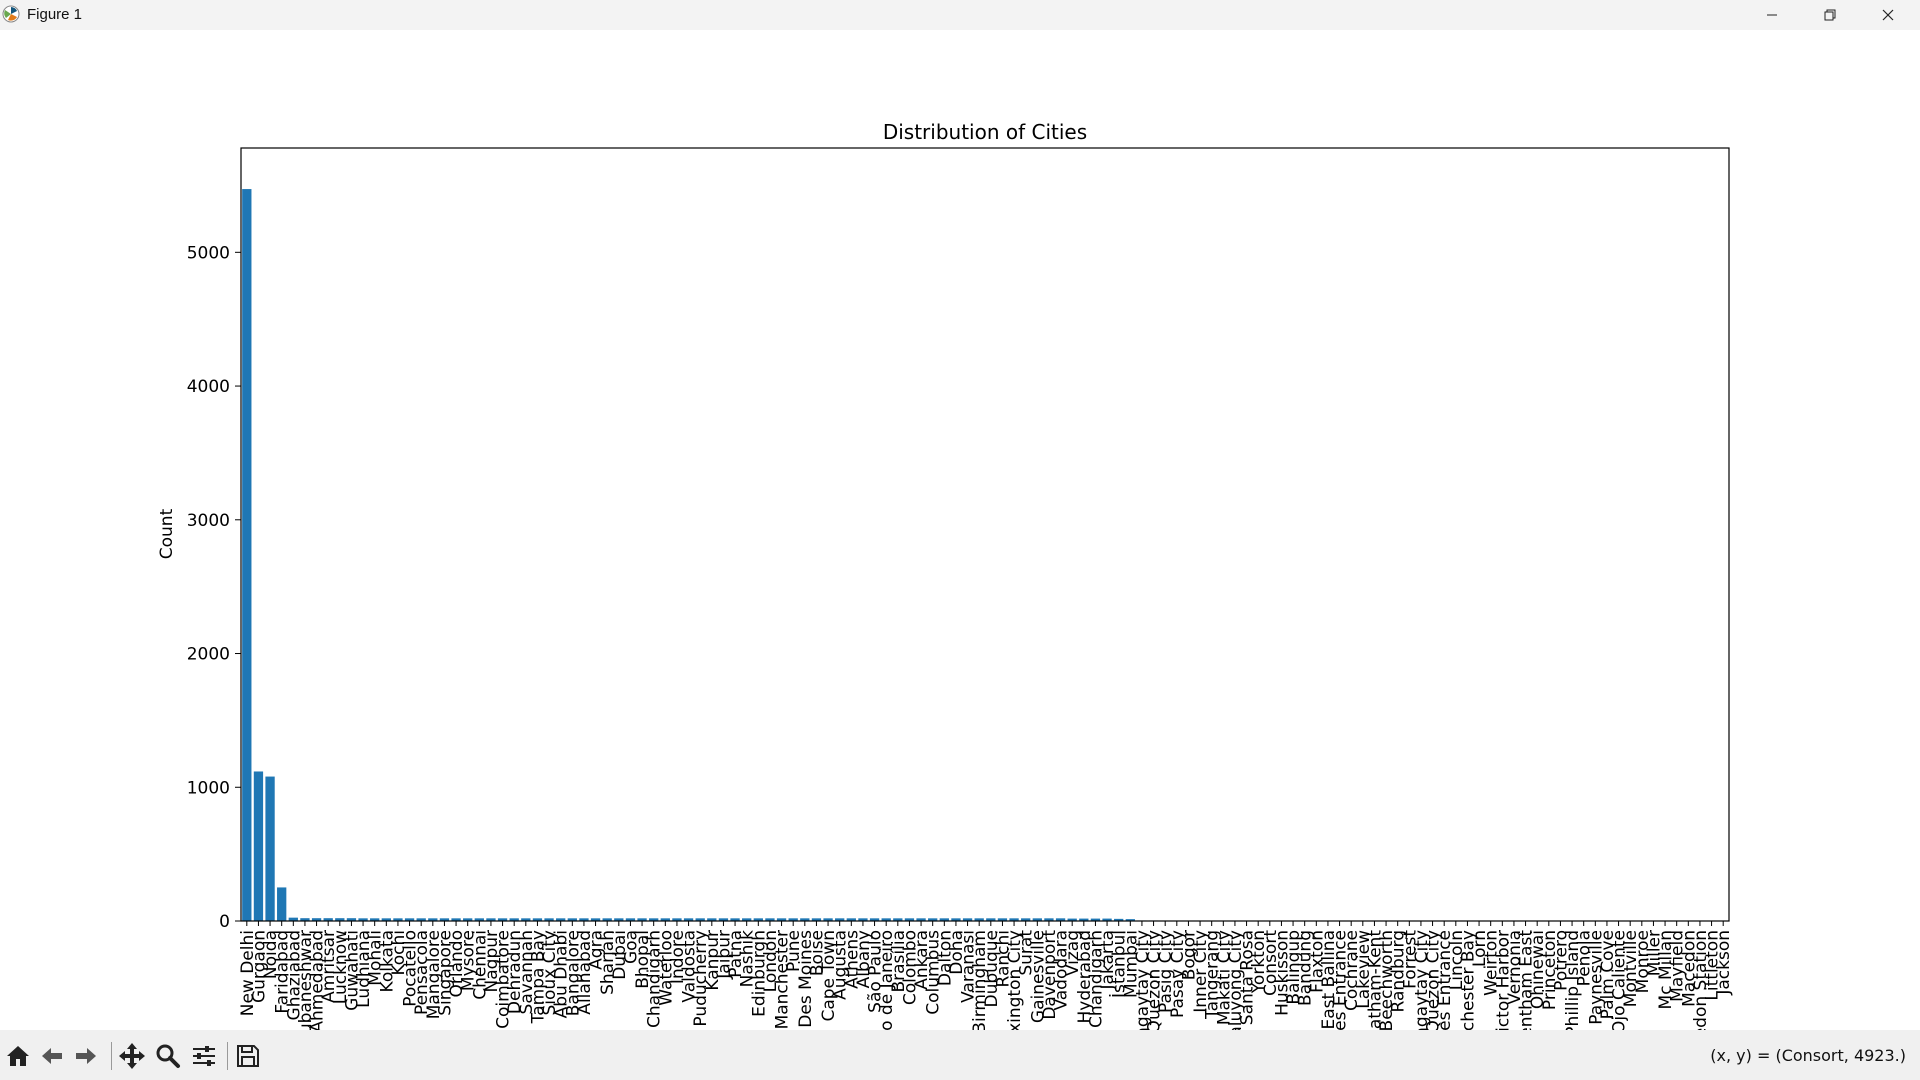  Describe the element at coordinates (876, 971) in the screenshot. I see `x-tick-label: São Paulo` at that location.